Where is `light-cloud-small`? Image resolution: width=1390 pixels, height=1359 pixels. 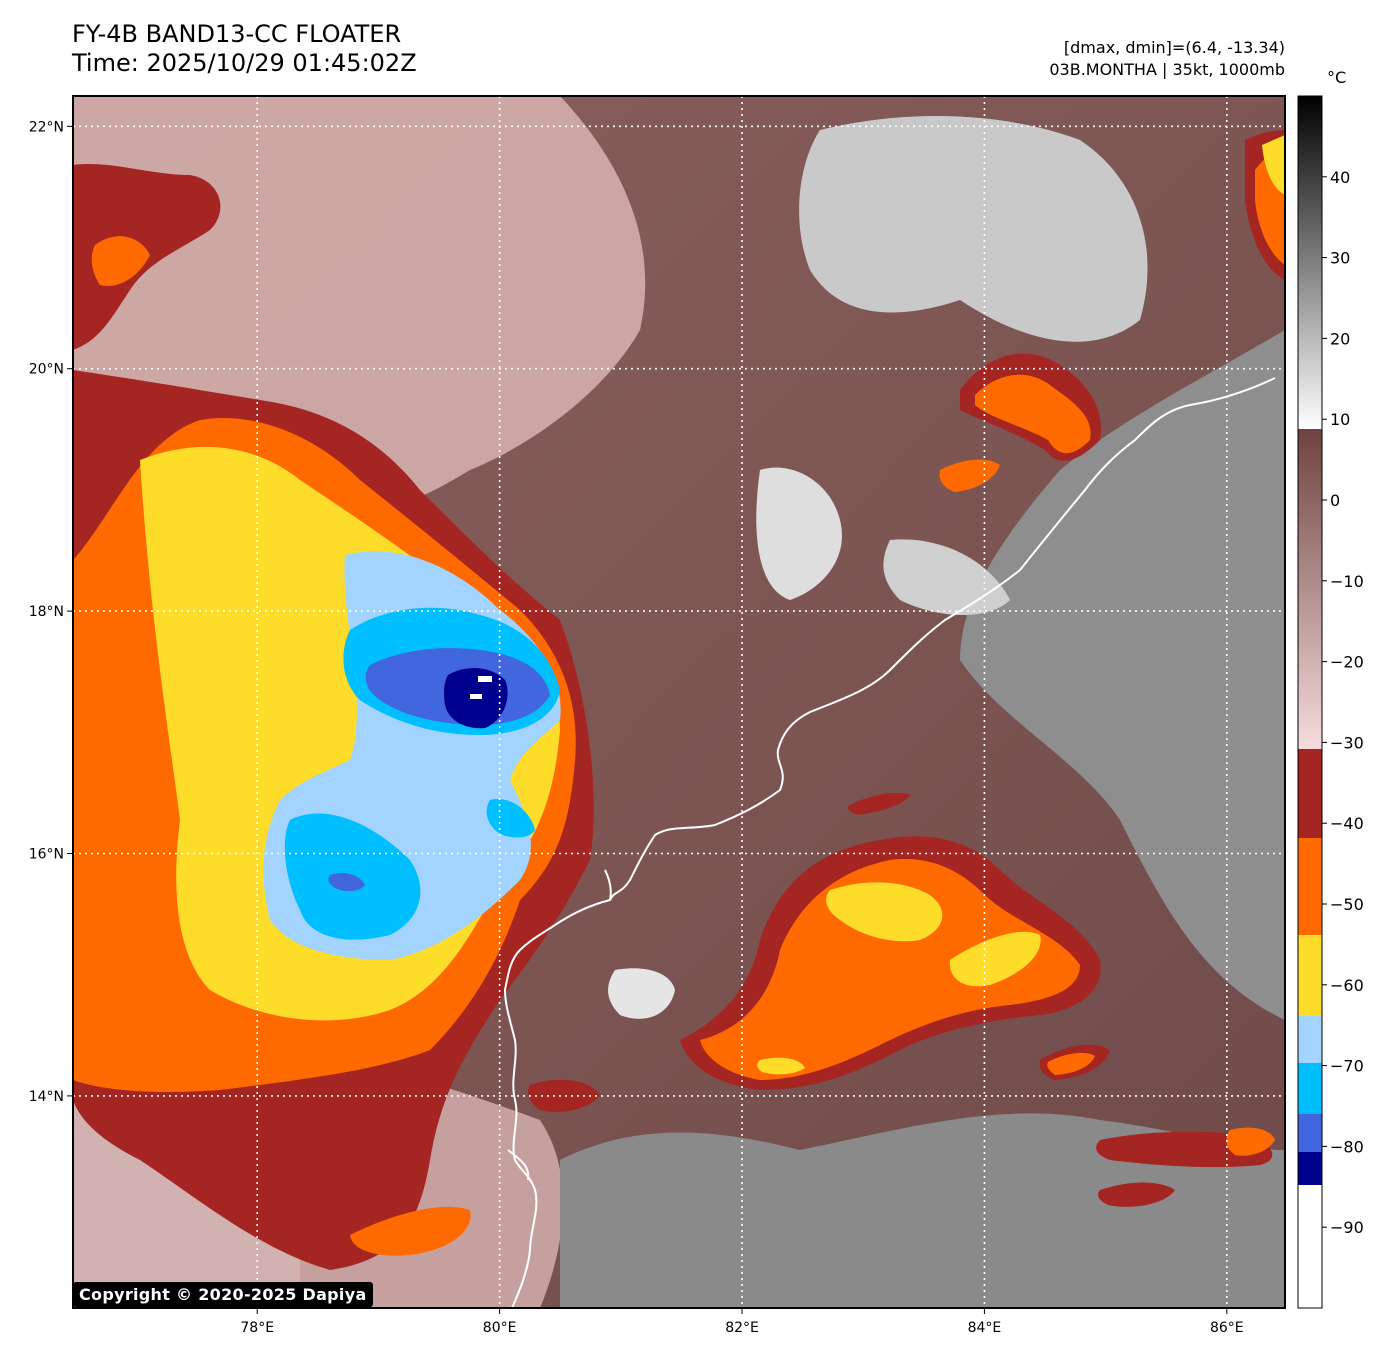
light-cloud-small is located at coordinates (641, 993).